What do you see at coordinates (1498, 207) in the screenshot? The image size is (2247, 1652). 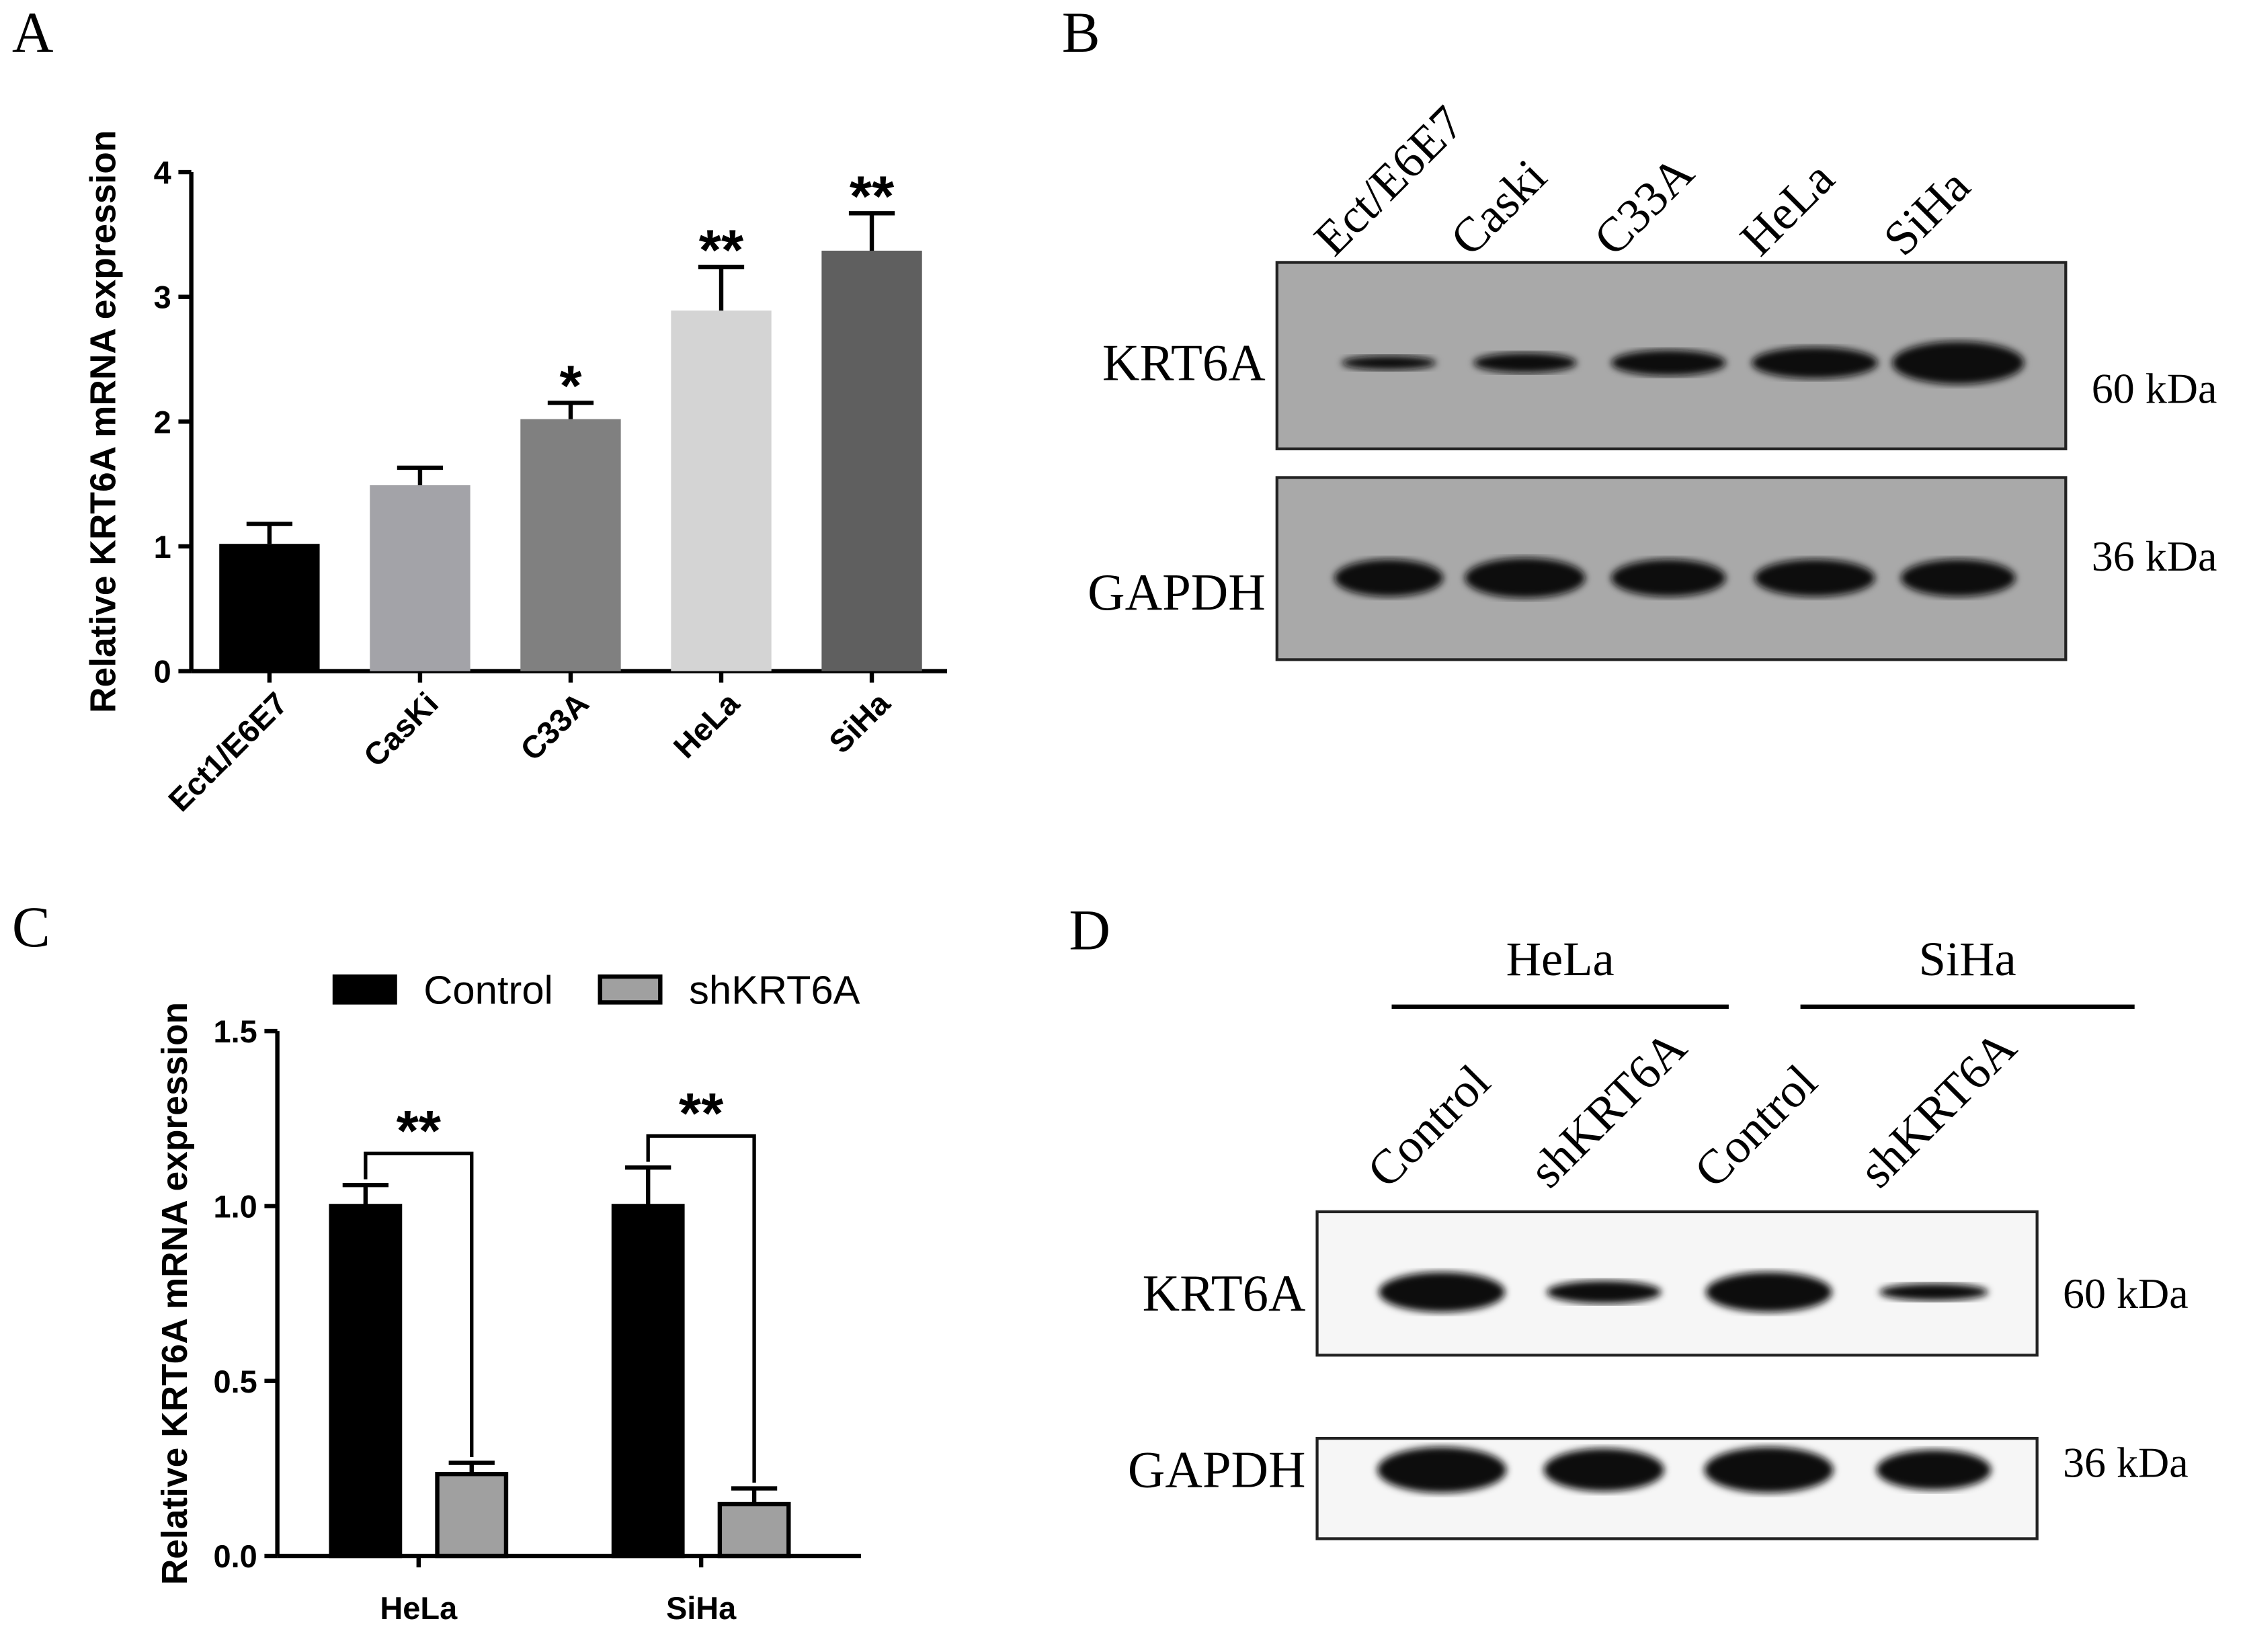 I see `lane-label: Caski` at bounding box center [1498, 207].